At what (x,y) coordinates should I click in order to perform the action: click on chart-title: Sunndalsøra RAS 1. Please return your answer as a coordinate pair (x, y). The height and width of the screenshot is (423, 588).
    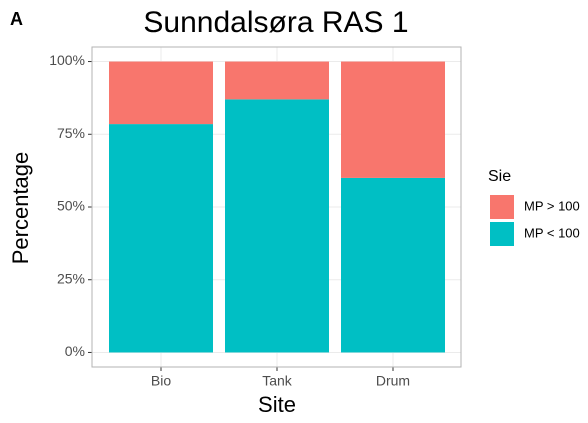
    Looking at the image, I should click on (275, 22).